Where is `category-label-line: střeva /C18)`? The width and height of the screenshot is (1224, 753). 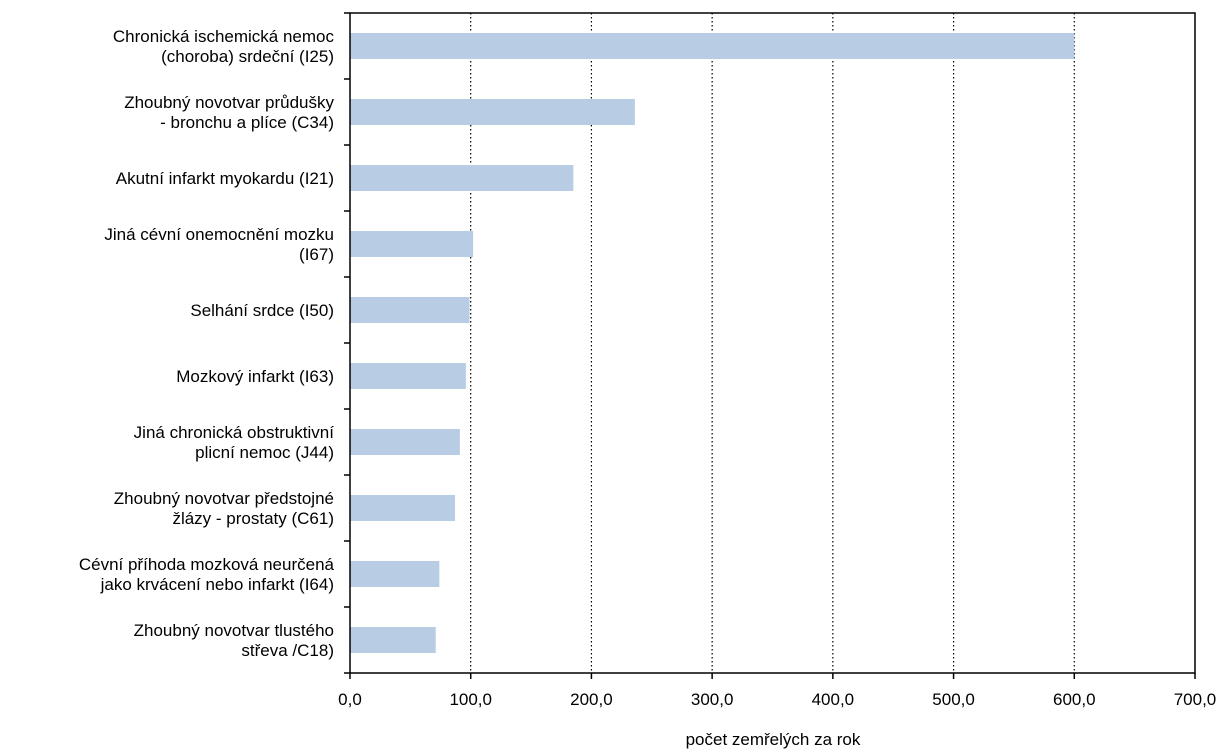 category-label-line: střeva /C18) is located at coordinates (287, 650).